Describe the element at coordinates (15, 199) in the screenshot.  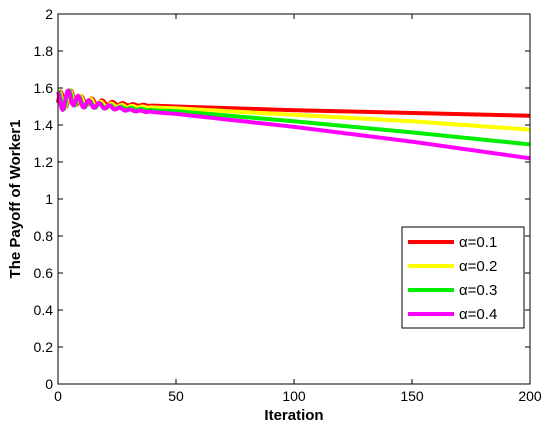
I see `y-axis-title: The Payoff of Worker1` at that location.